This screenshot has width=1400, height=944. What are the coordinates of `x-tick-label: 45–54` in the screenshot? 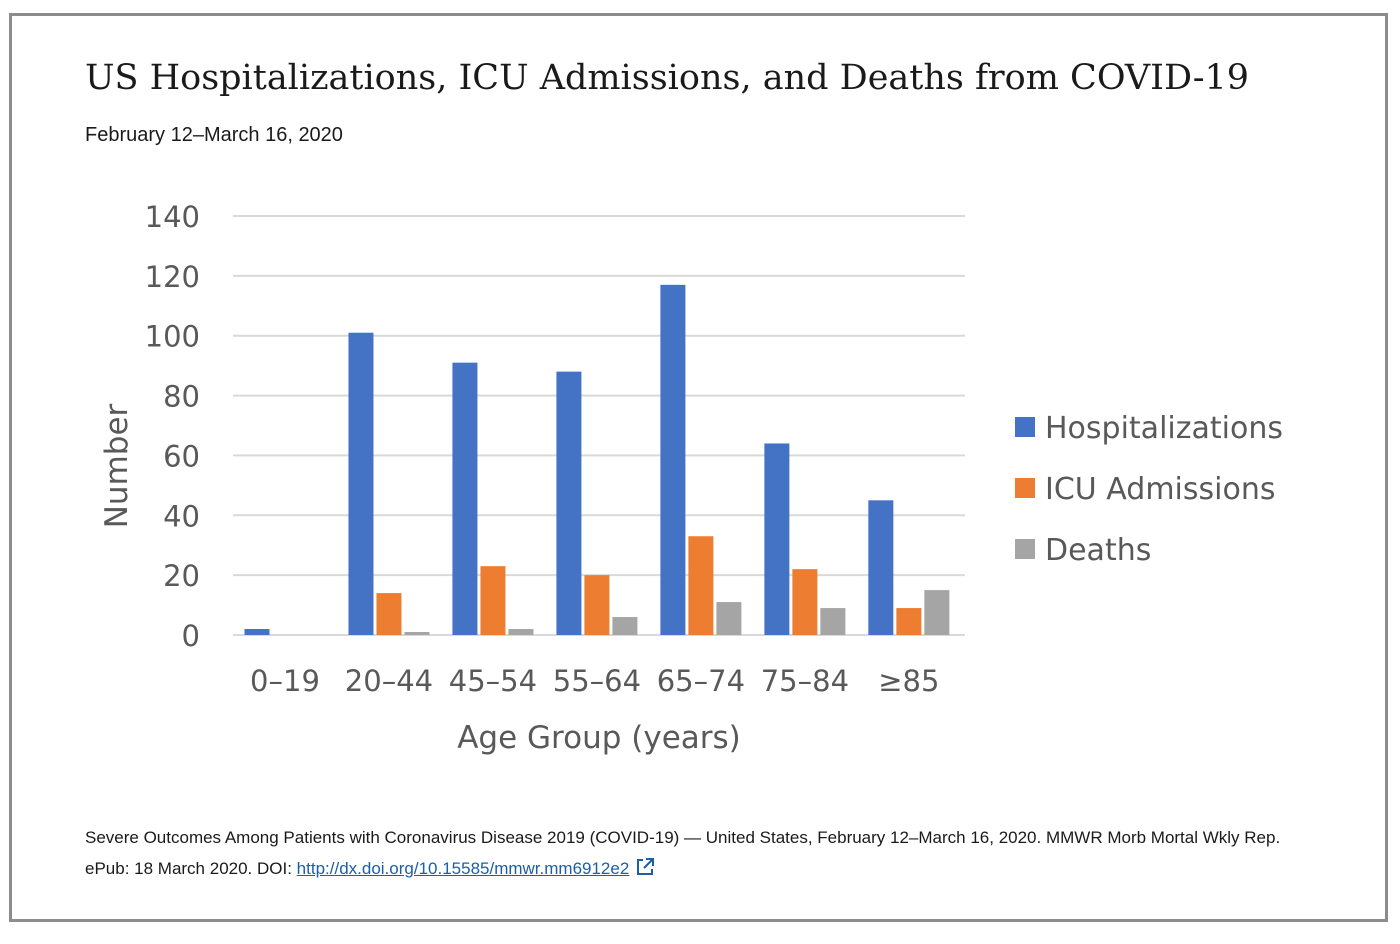 It's located at (493, 681).